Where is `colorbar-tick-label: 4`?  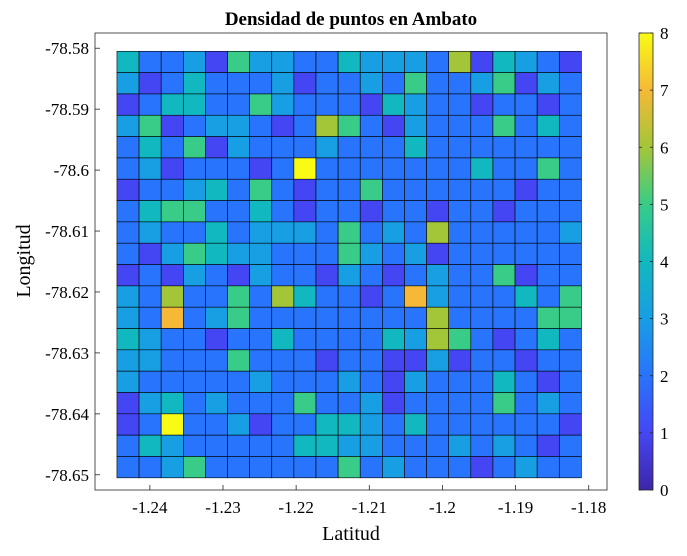 colorbar-tick-label: 4 is located at coordinates (664, 262).